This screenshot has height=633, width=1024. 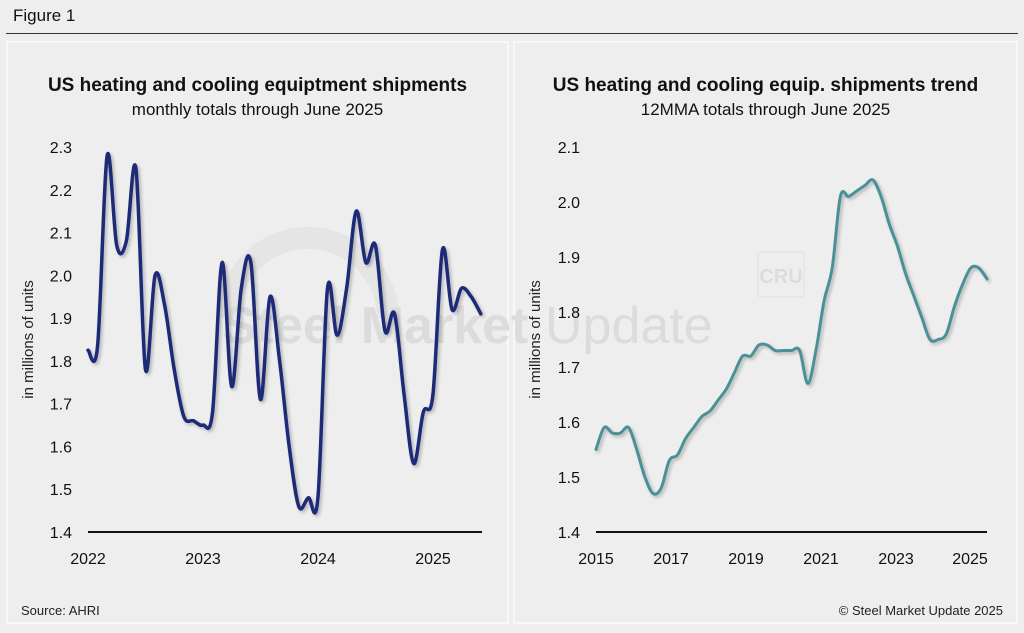 What do you see at coordinates (44, 15) in the screenshot?
I see `figure-title: Figure 1` at bounding box center [44, 15].